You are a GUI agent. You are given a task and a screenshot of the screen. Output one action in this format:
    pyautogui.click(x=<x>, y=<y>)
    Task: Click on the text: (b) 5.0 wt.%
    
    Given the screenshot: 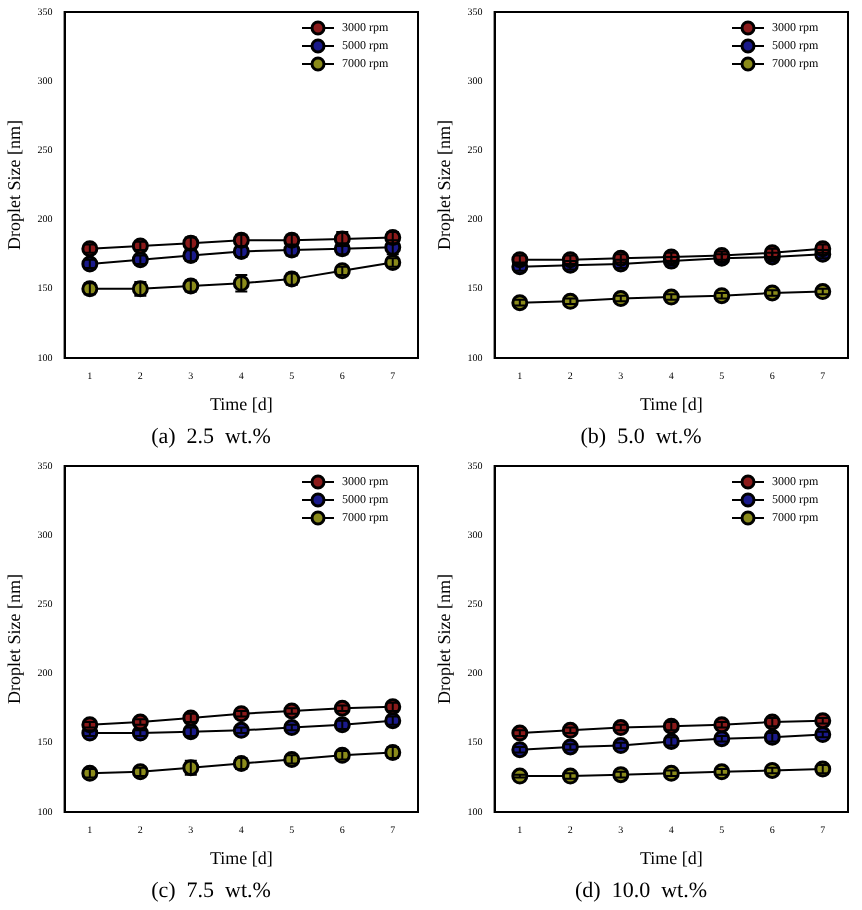 What is the action you would take?
    pyautogui.click(x=641, y=436)
    